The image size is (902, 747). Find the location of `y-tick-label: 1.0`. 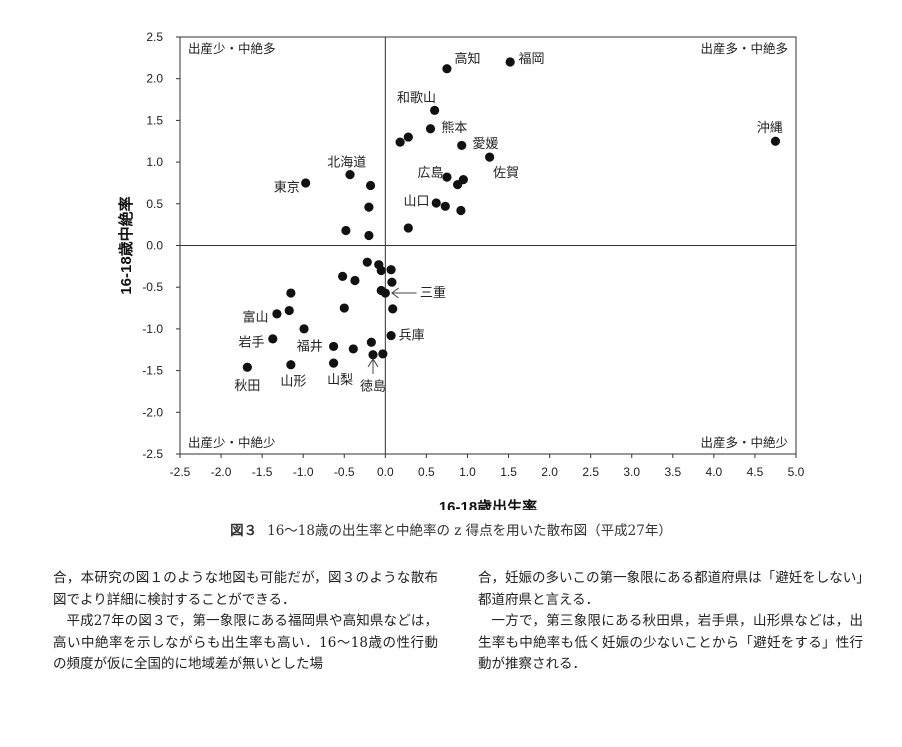

y-tick-label: 1.0 is located at coordinates (154, 162).